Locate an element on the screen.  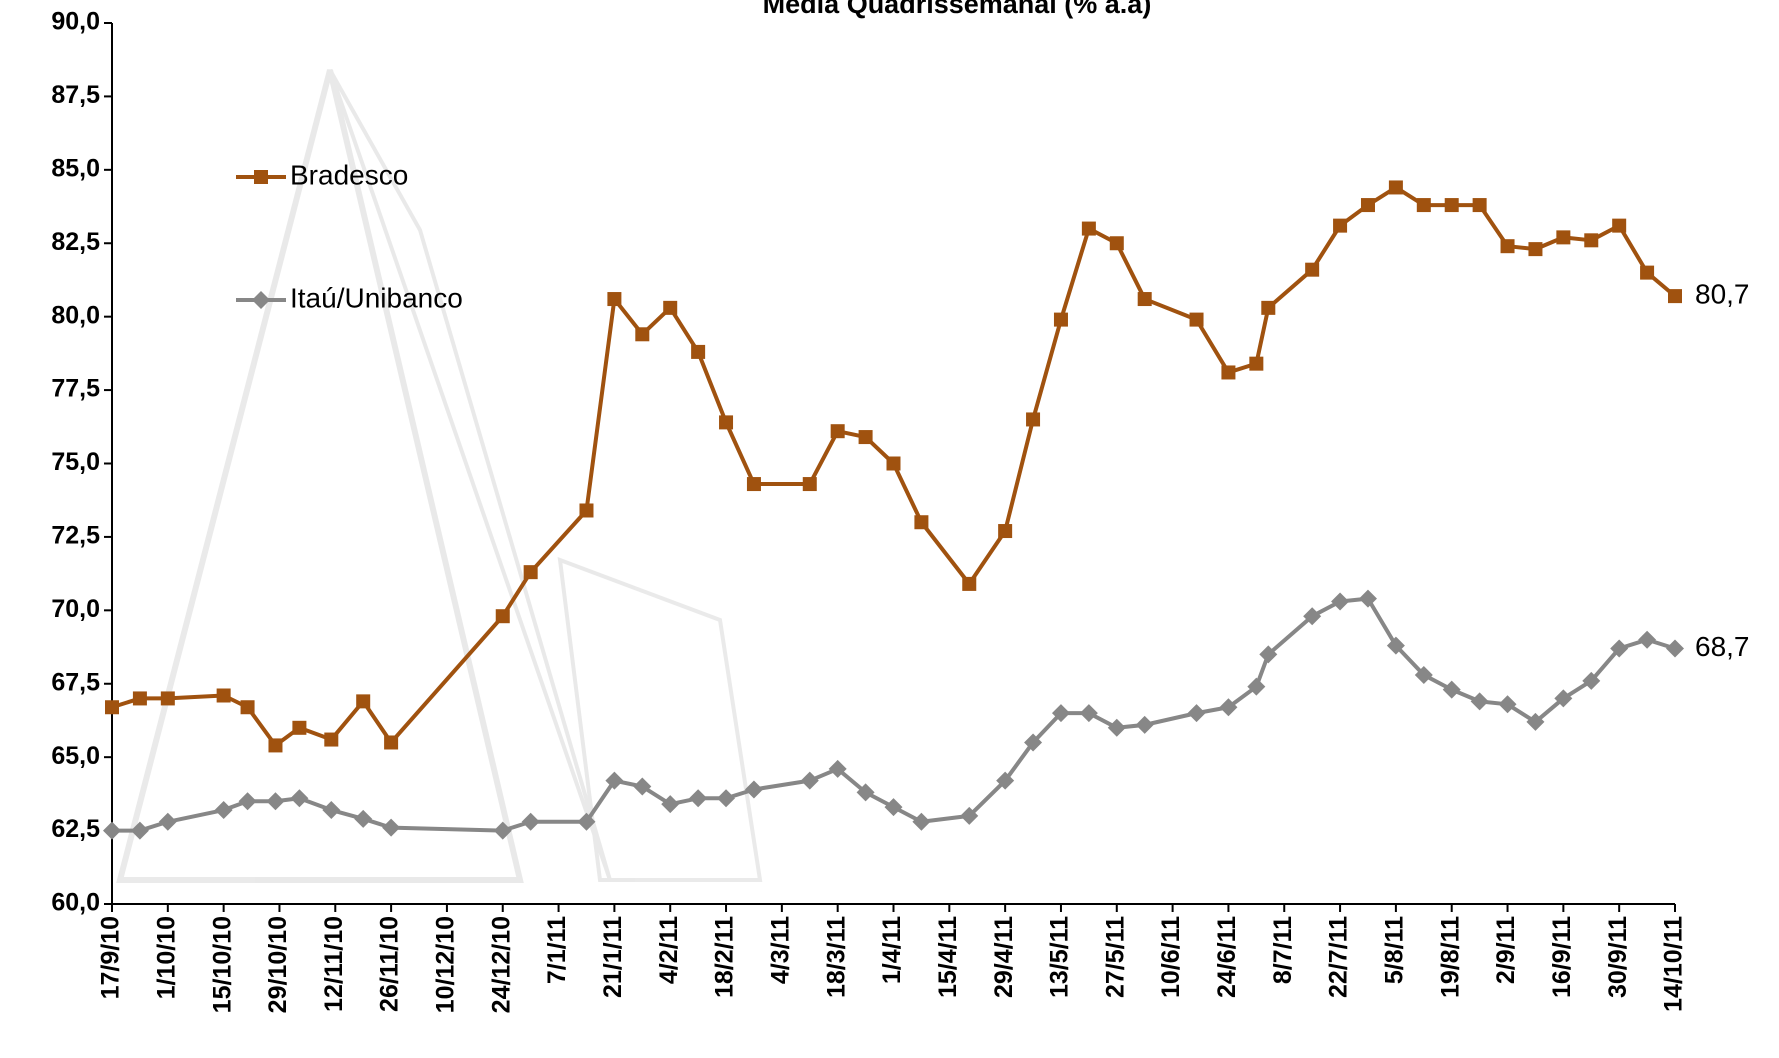
x-tick-label: 12/11/10 is located at coordinates (334, 964).